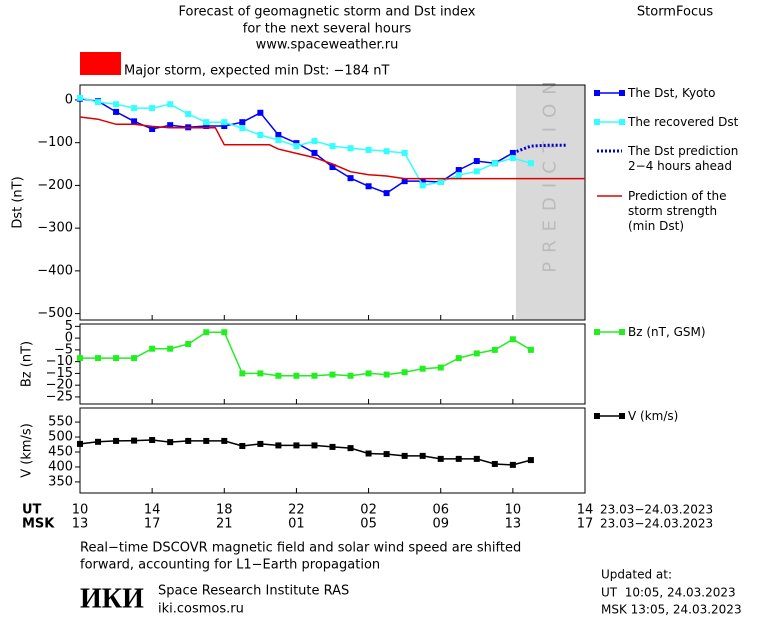 The width and height of the screenshot is (760, 620). I want to click on prediction-band, so click(550, 202).